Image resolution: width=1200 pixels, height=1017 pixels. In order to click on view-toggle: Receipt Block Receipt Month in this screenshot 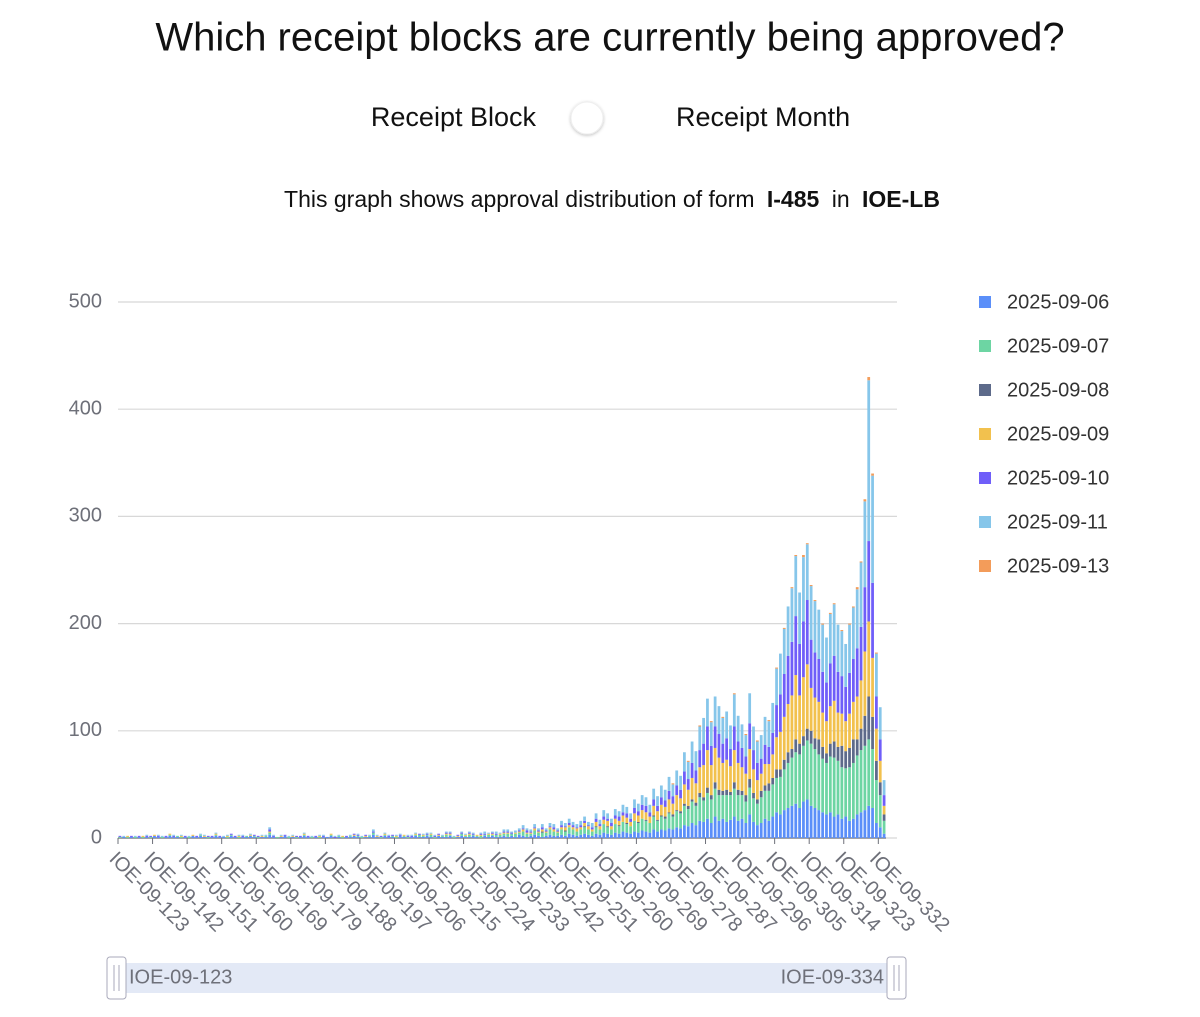, I will do `click(610, 118)`.